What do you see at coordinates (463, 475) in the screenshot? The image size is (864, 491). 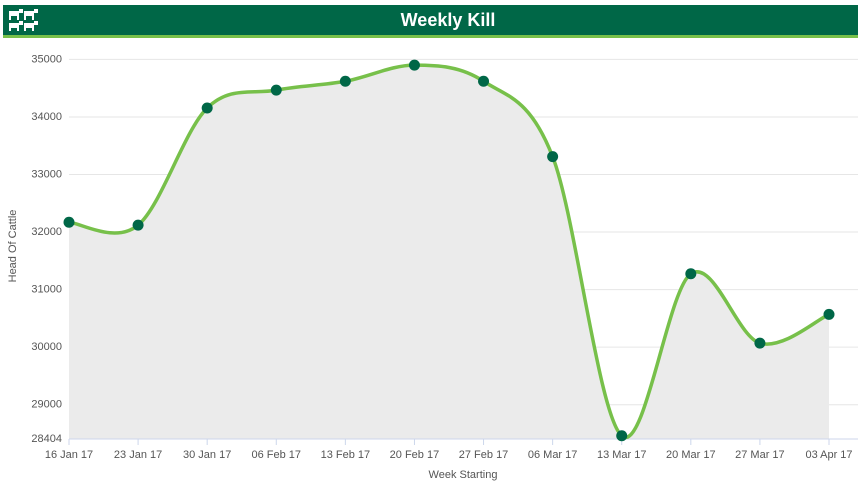 I see `x-axis-label: Week Starting` at bounding box center [463, 475].